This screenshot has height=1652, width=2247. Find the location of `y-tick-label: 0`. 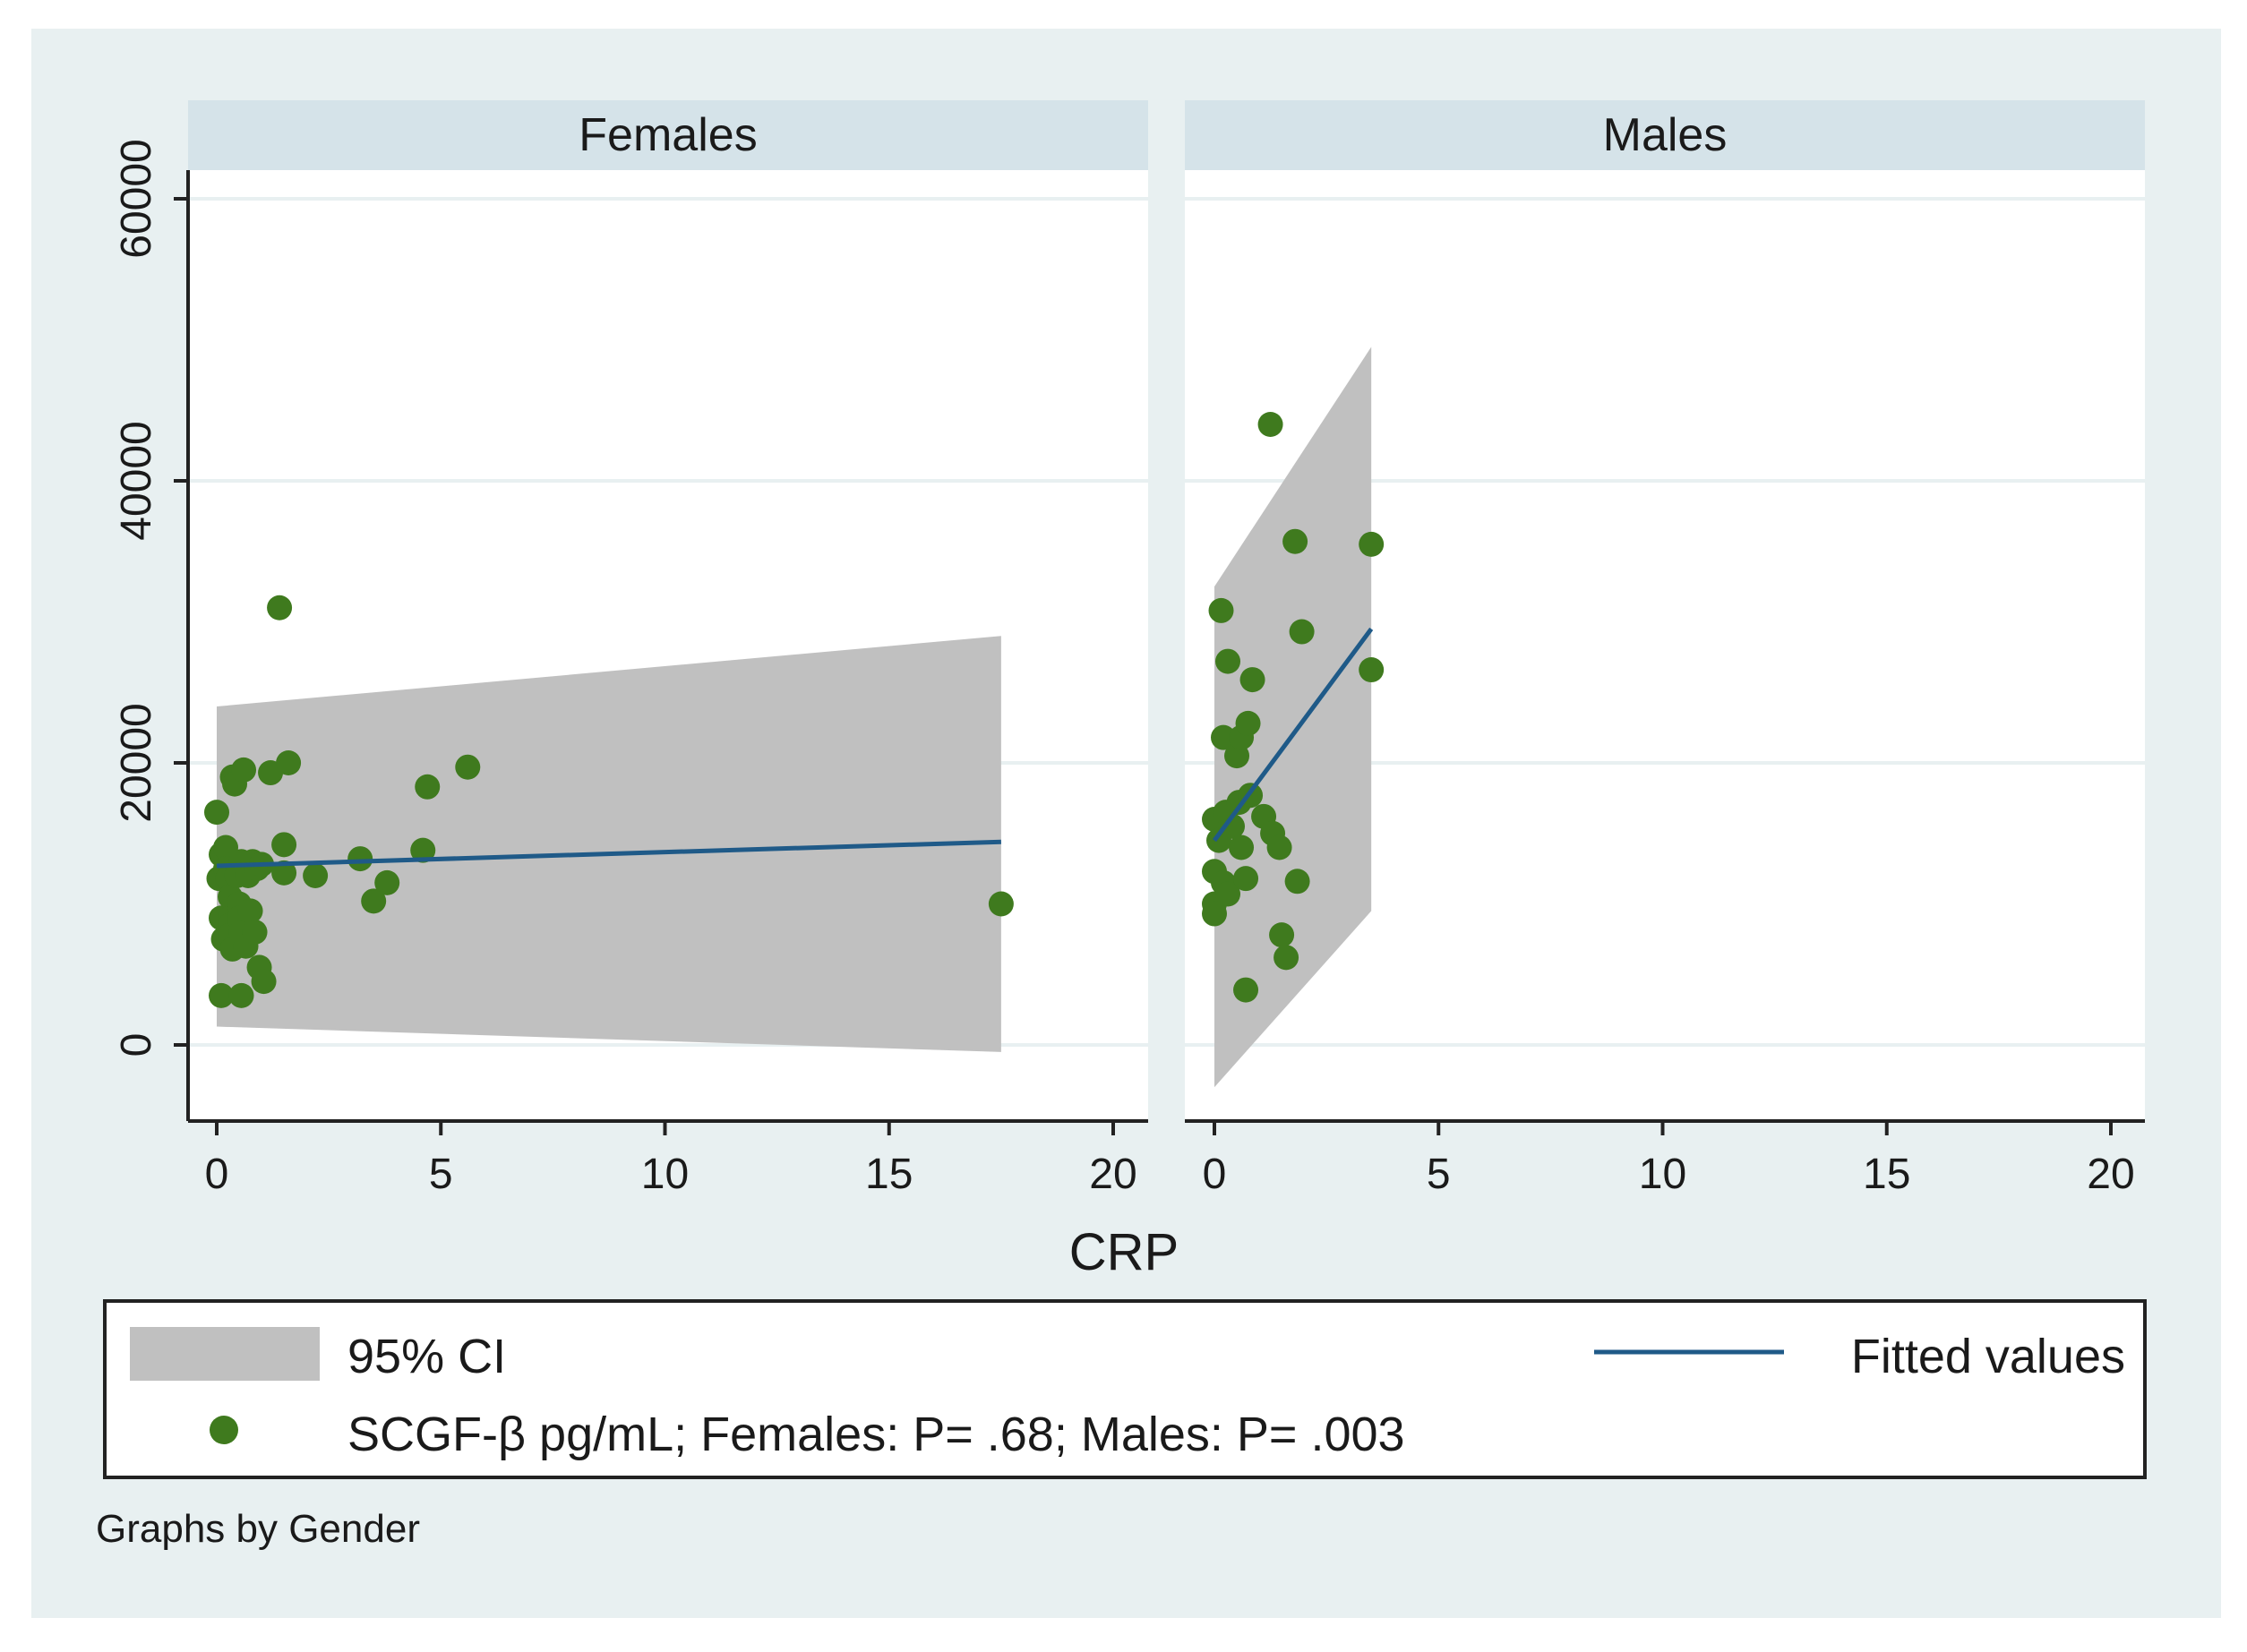

y-tick-label: 0 is located at coordinates (136, 1045).